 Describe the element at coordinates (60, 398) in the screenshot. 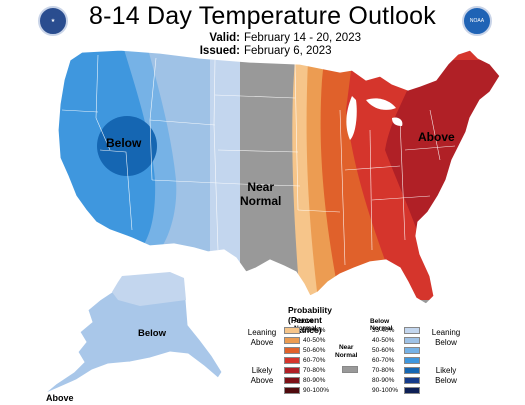

I see `label-above-alaska: Above` at that location.